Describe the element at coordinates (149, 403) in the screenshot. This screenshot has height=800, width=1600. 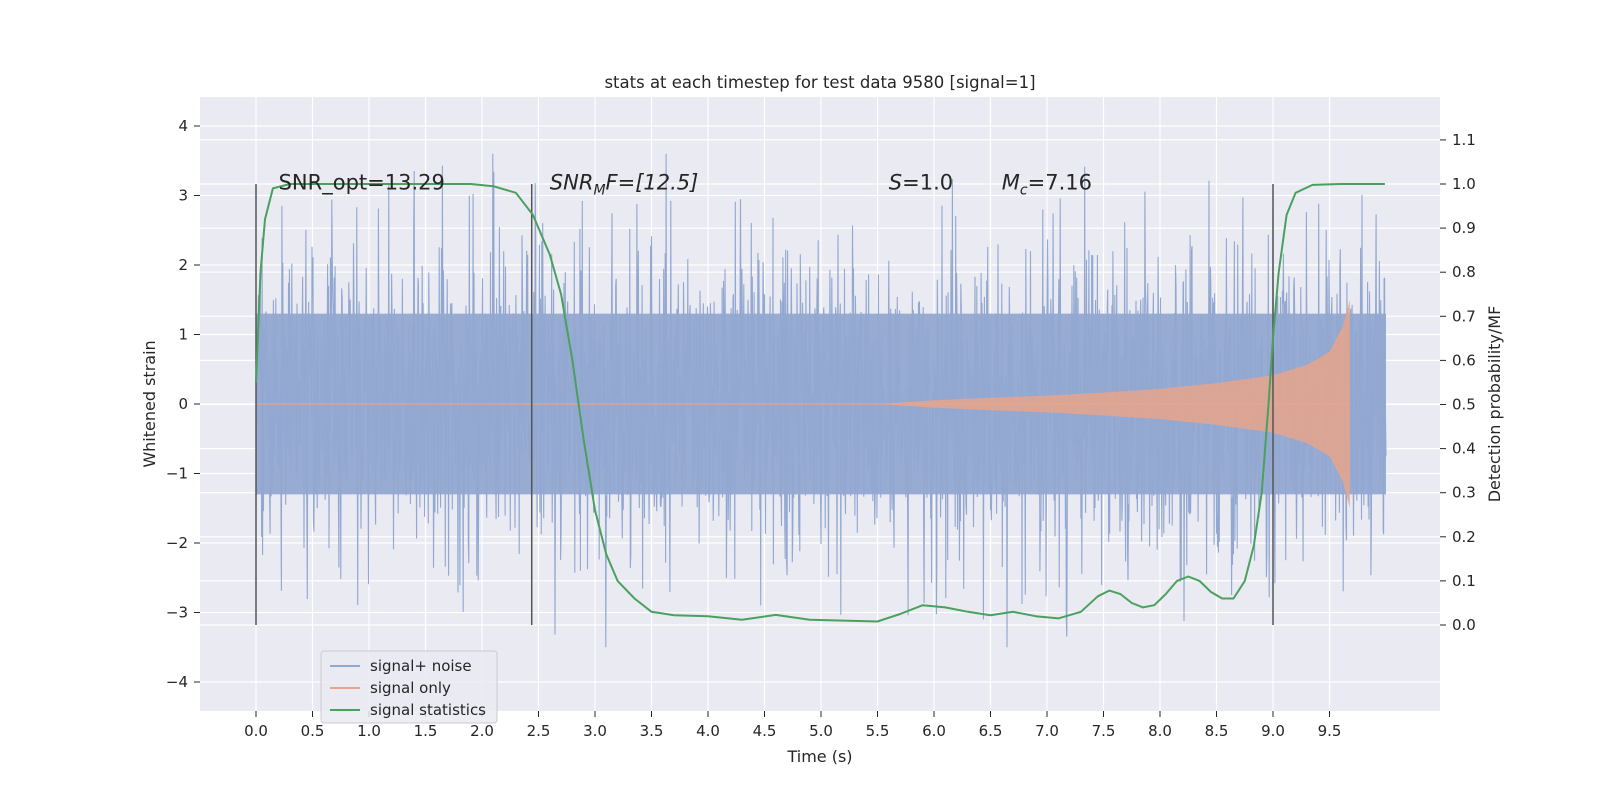
I see `y-axis-label: Whitened strain` at that location.